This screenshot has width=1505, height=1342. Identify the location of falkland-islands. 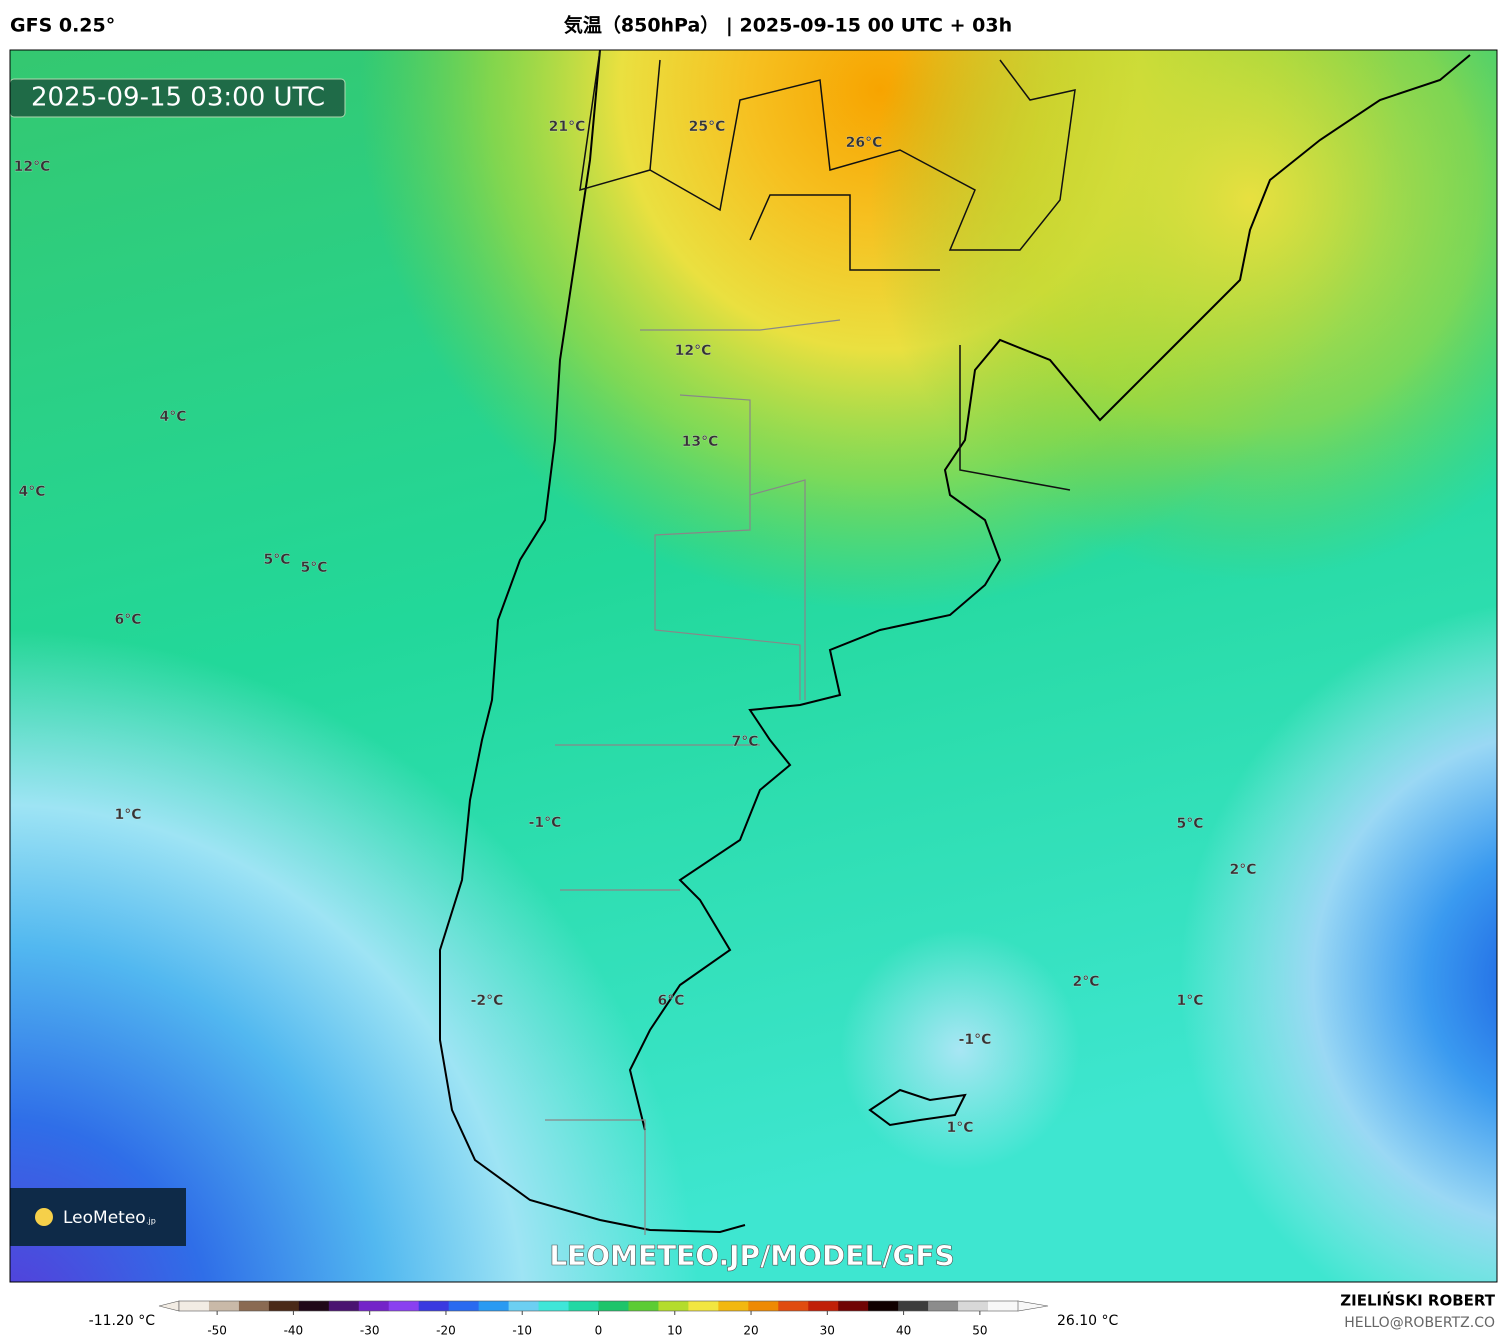
(917, 1107).